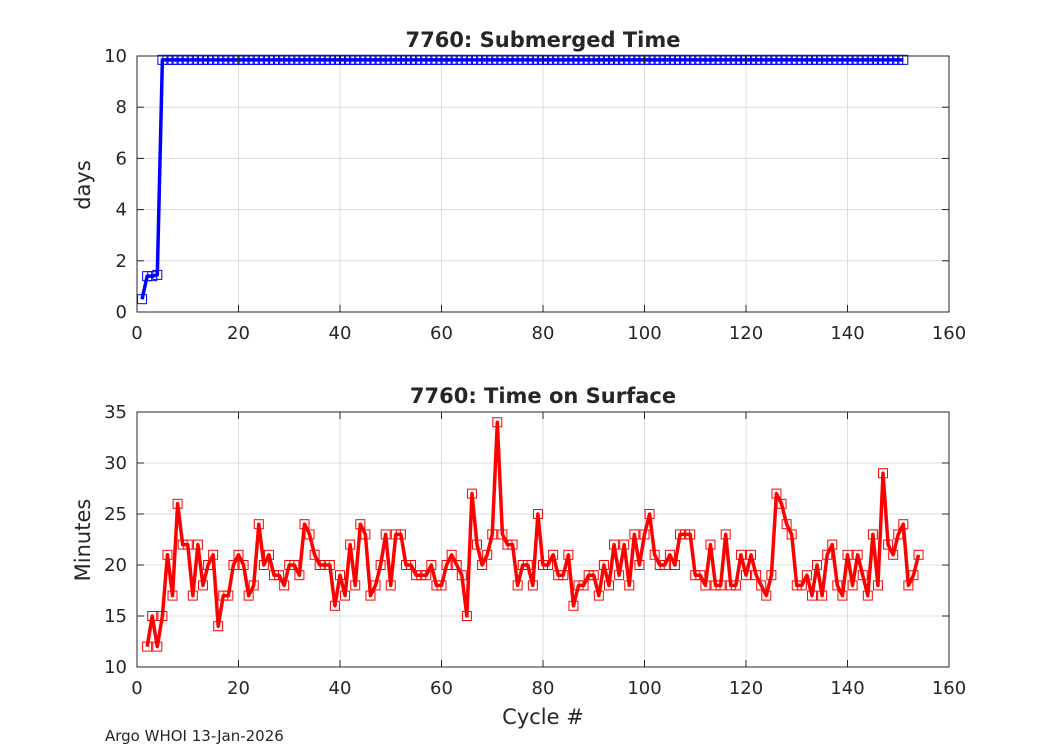 This screenshot has height=754, width=1050. What do you see at coordinates (121, 158) in the screenshot?
I see `y-tick-label: 6` at bounding box center [121, 158].